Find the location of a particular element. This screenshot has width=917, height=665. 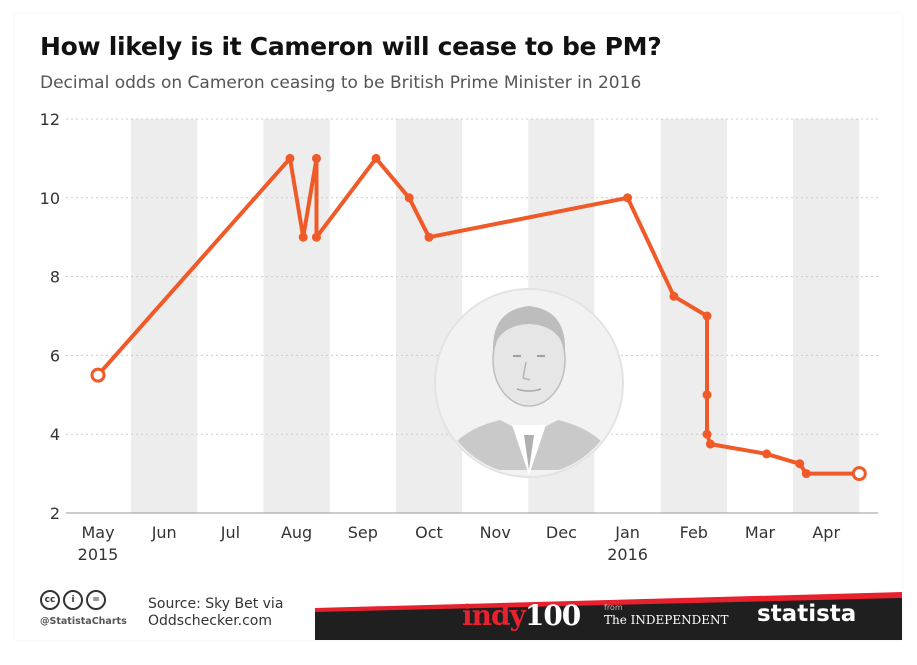

source-line-1: Source: Sky Bet via is located at coordinates (216, 604).